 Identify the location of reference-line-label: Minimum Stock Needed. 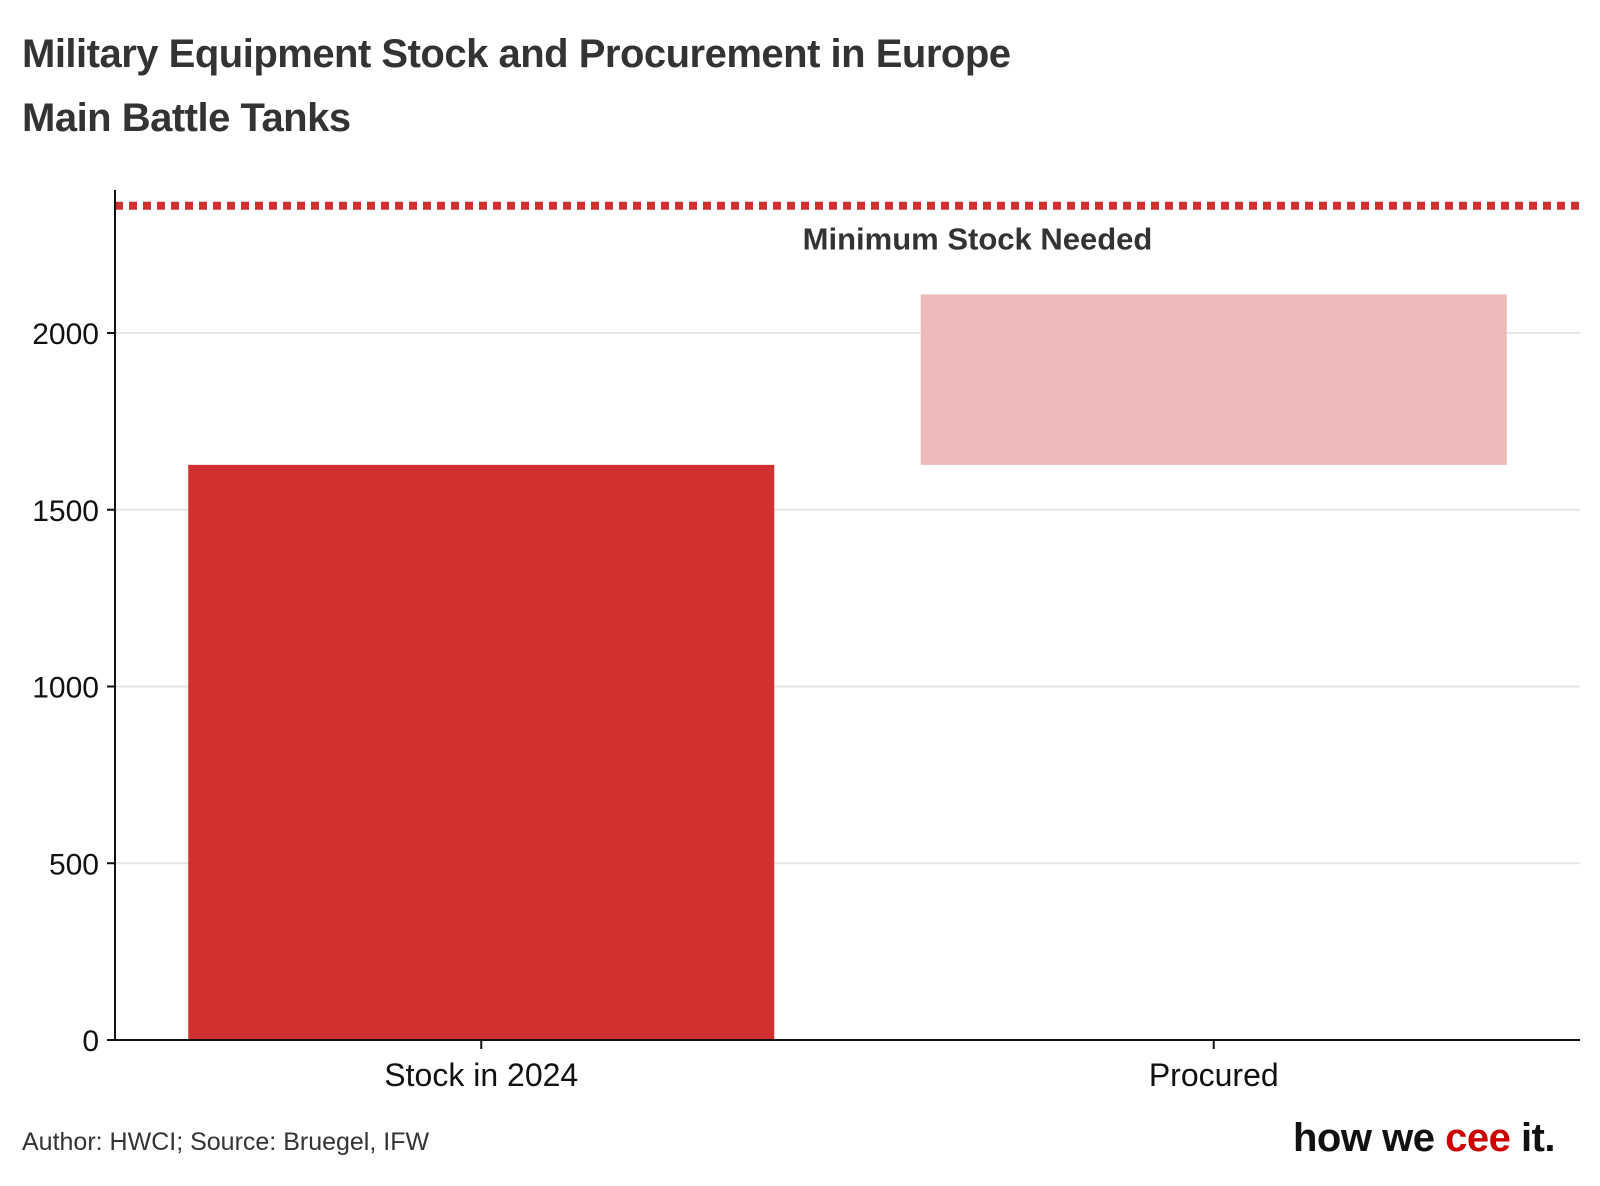
(978, 239).